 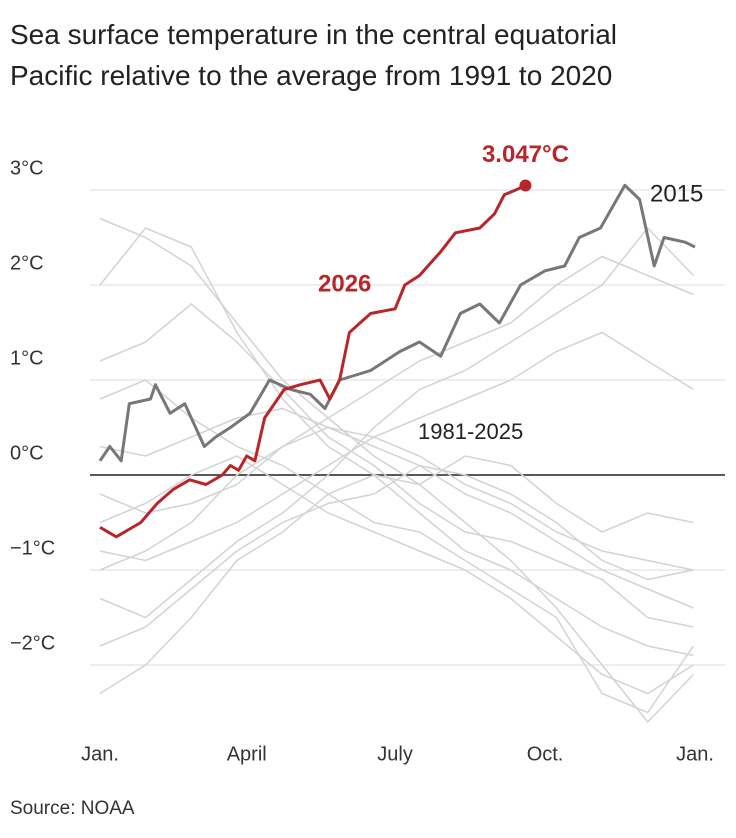 I want to click on y-tick-label: 1°C, so click(x=27, y=358).